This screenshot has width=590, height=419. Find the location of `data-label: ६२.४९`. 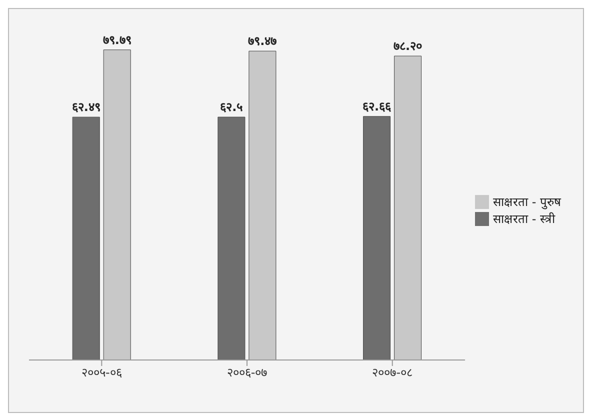

data-label: ६२.४९ is located at coordinates (86, 107).